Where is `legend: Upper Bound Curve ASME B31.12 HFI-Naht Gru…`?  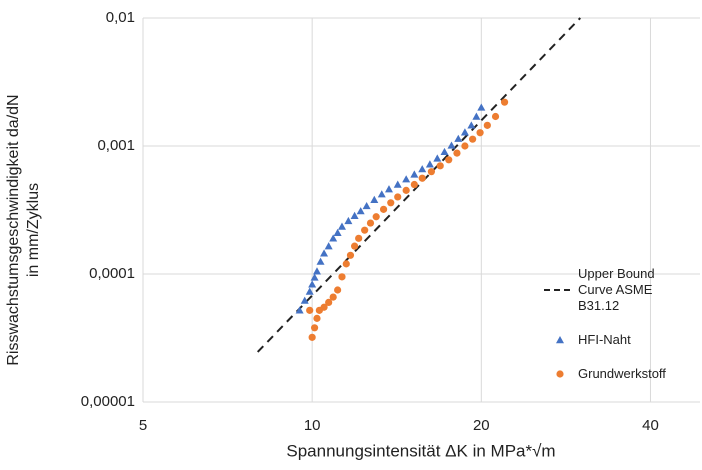 legend: Upper Bound Curve ASME B31.12 HFI-Naht Gru… is located at coordinates (620, 333).